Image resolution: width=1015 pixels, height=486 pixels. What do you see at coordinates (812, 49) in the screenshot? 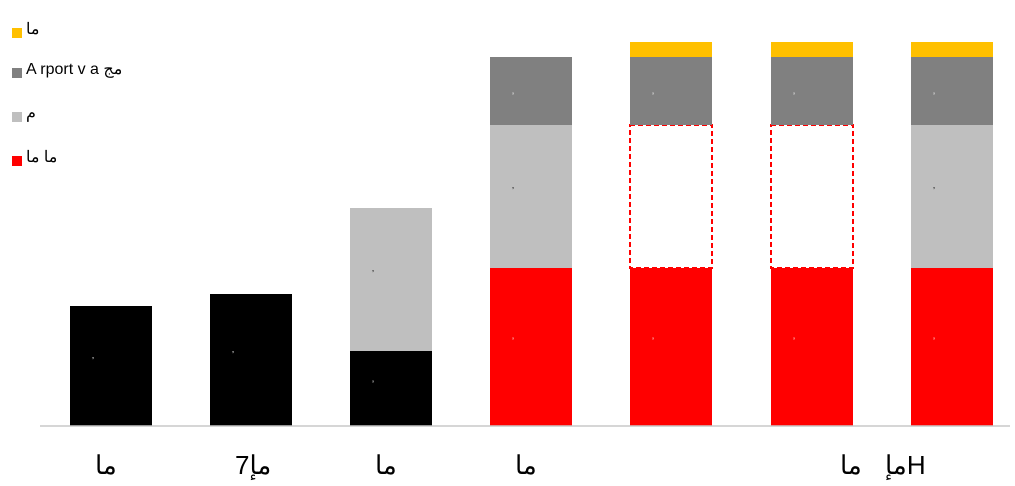
I see `bar-segment-s0-c5` at bounding box center [812, 49].